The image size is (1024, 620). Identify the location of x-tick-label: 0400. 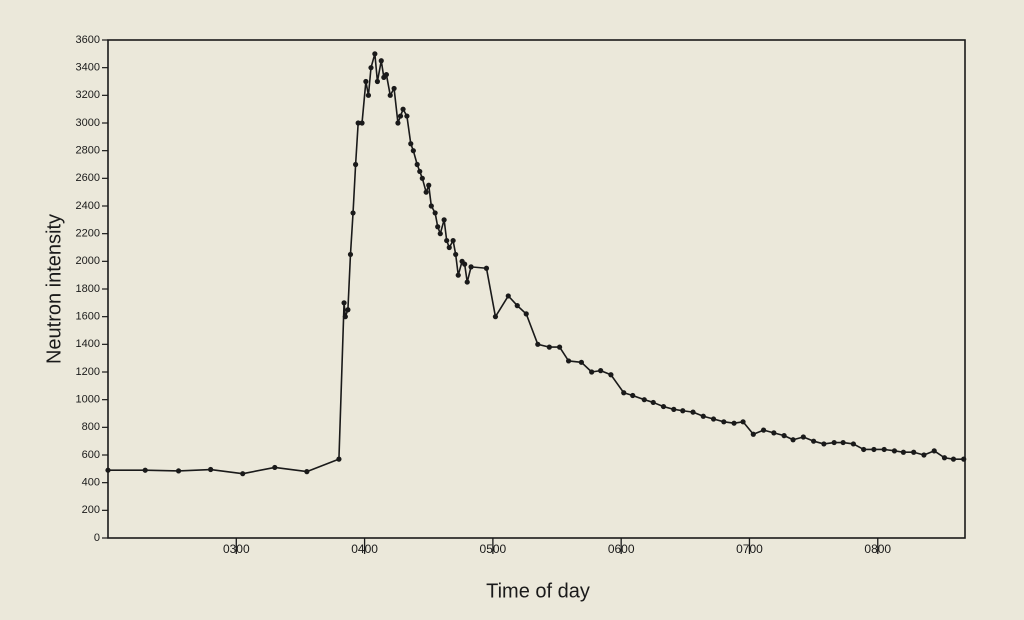
(364, 549).